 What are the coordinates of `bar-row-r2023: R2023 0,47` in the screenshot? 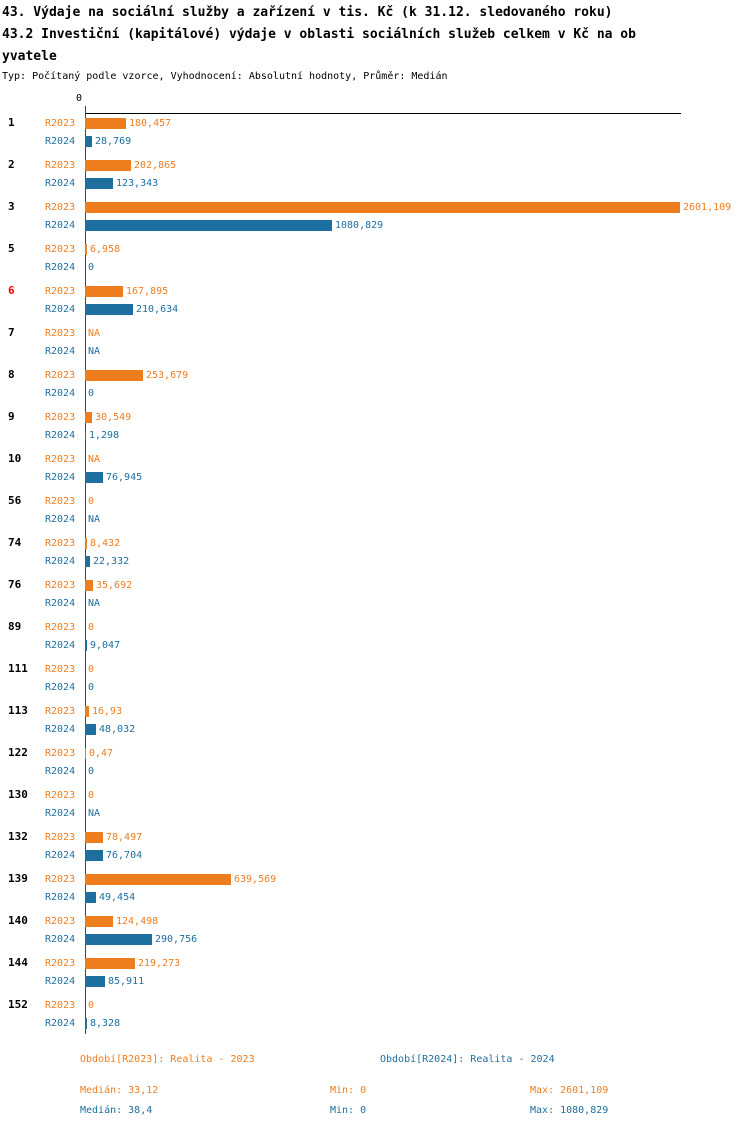 It's located at (375, 753).